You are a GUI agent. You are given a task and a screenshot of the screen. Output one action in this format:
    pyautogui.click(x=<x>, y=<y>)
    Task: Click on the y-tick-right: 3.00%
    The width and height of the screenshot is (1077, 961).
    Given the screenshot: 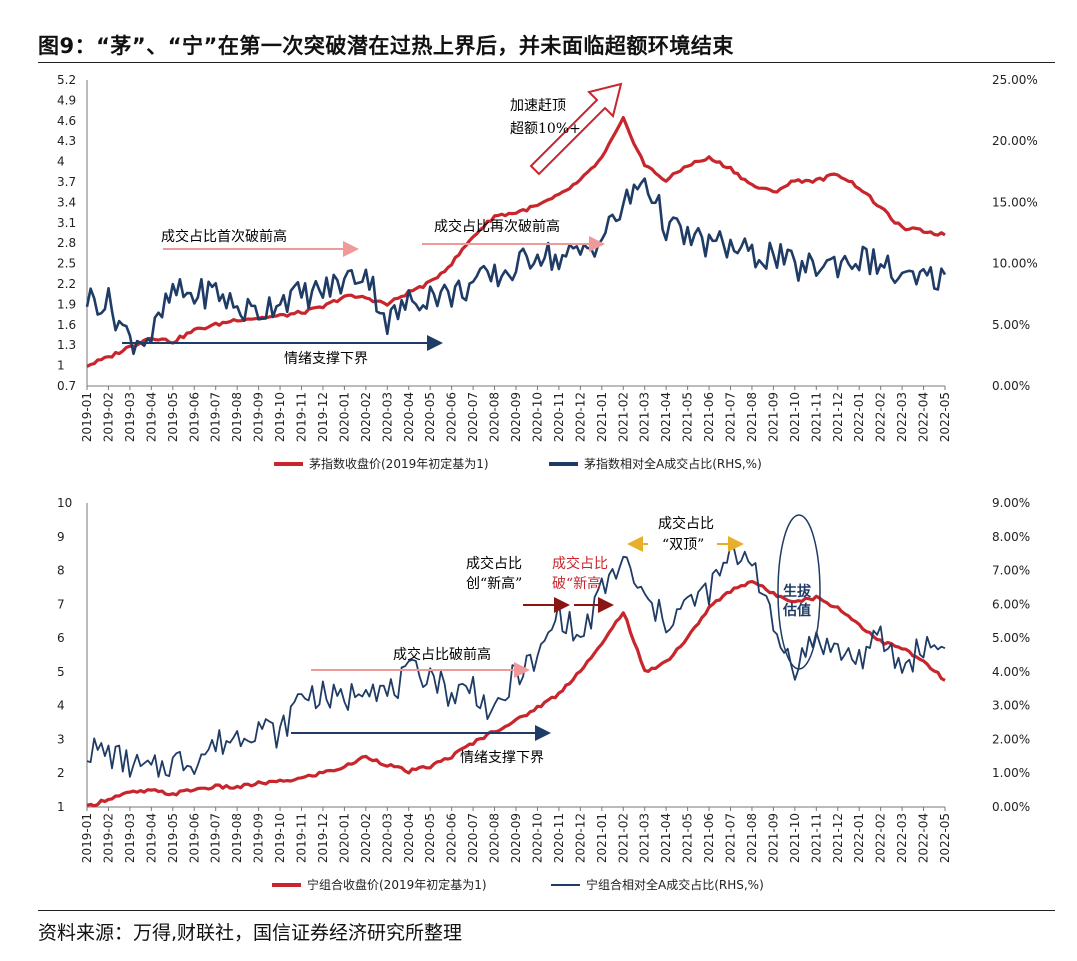 What is the action you would take?
    pyautogui.click(x=1011, y=706)
    